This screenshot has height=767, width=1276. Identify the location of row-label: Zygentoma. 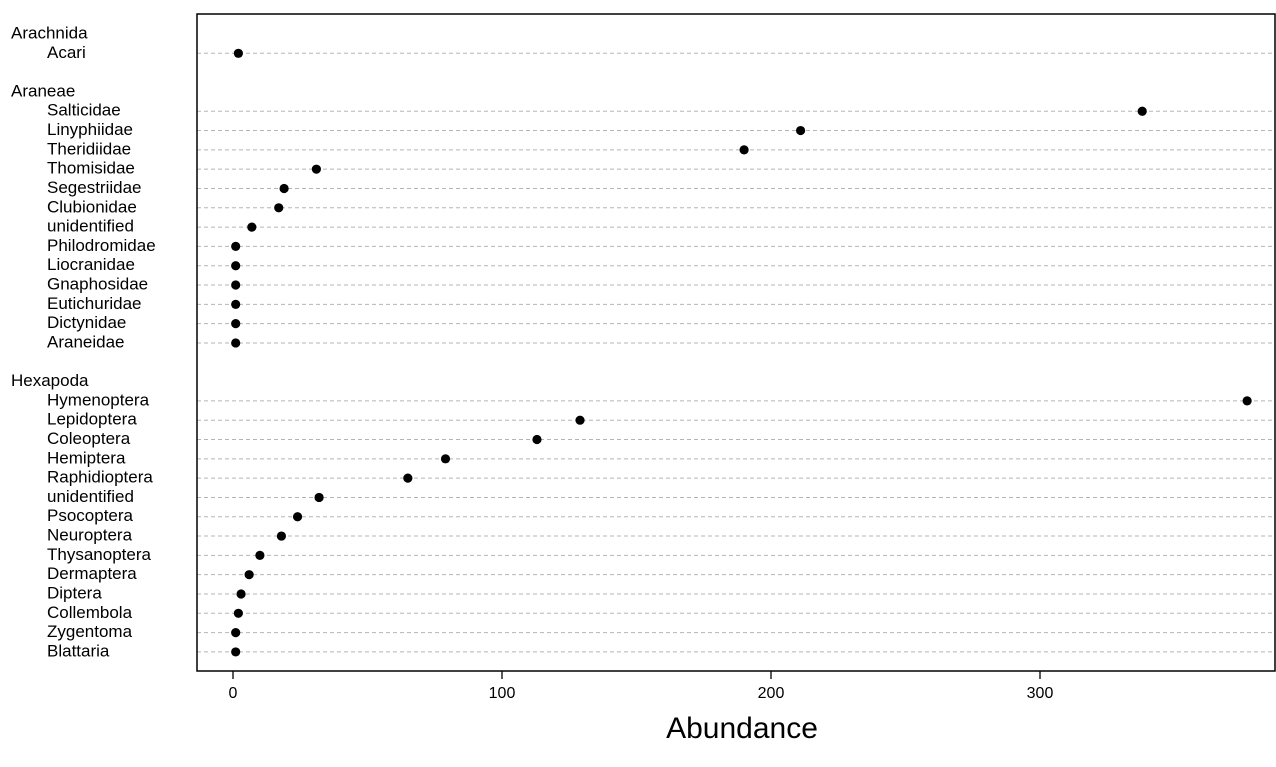
(90, 631).